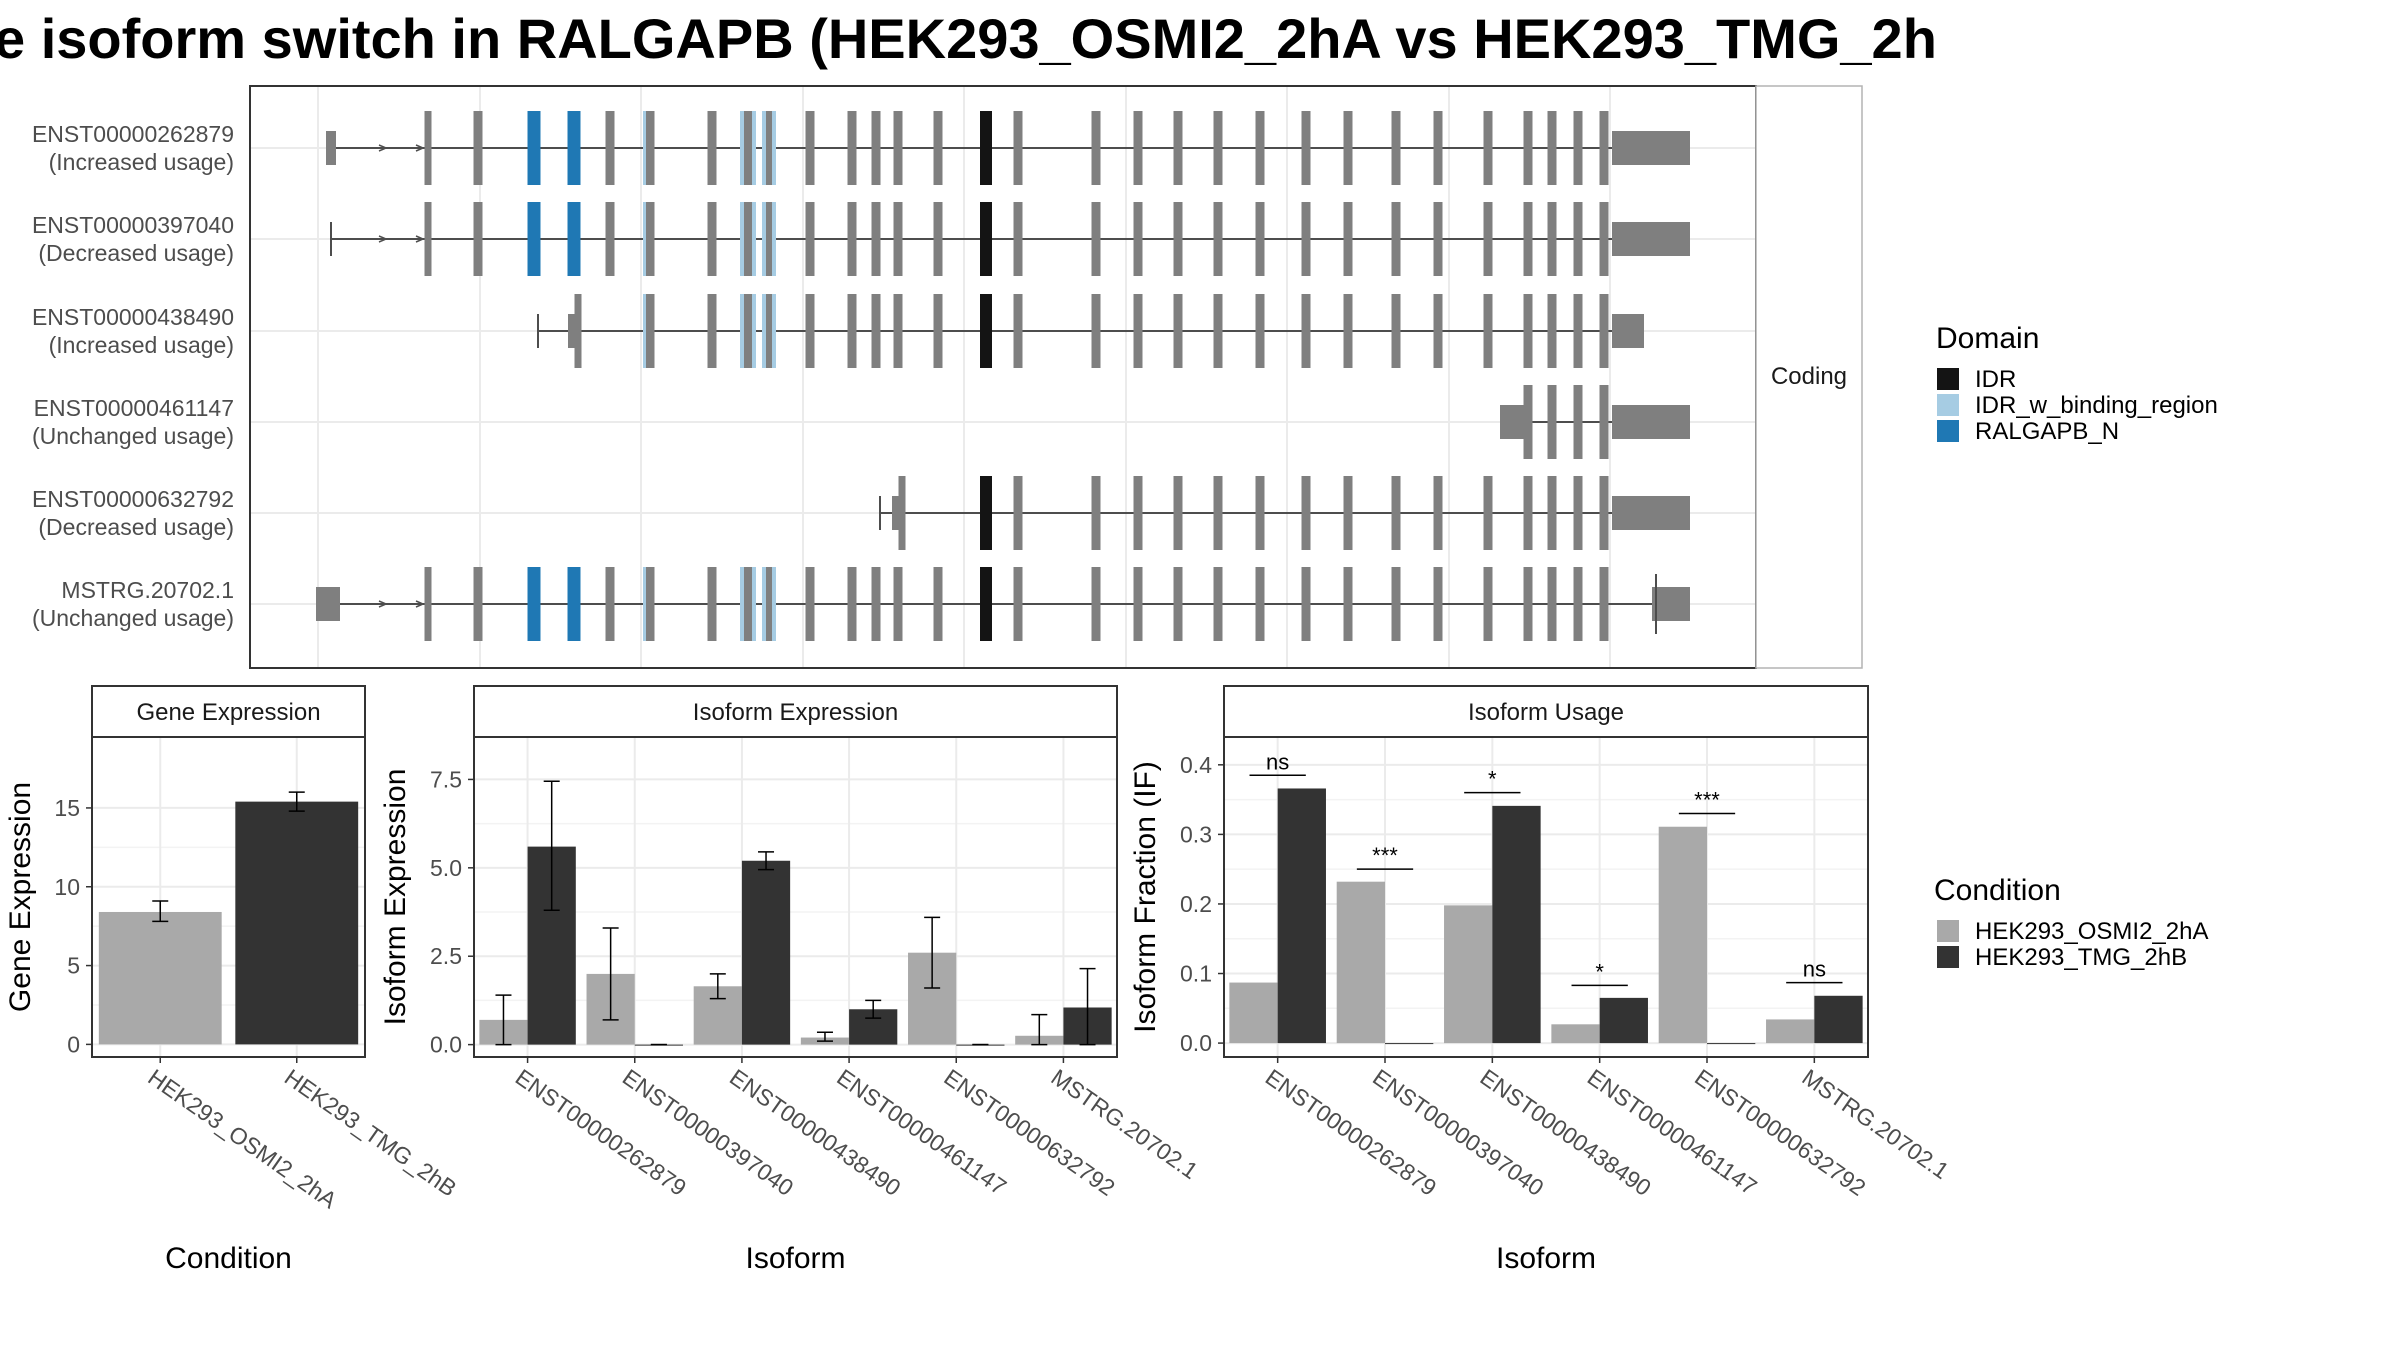 This screenshot has width=2400, height=1350. I want to click on panel-strip, so click(228, 711).